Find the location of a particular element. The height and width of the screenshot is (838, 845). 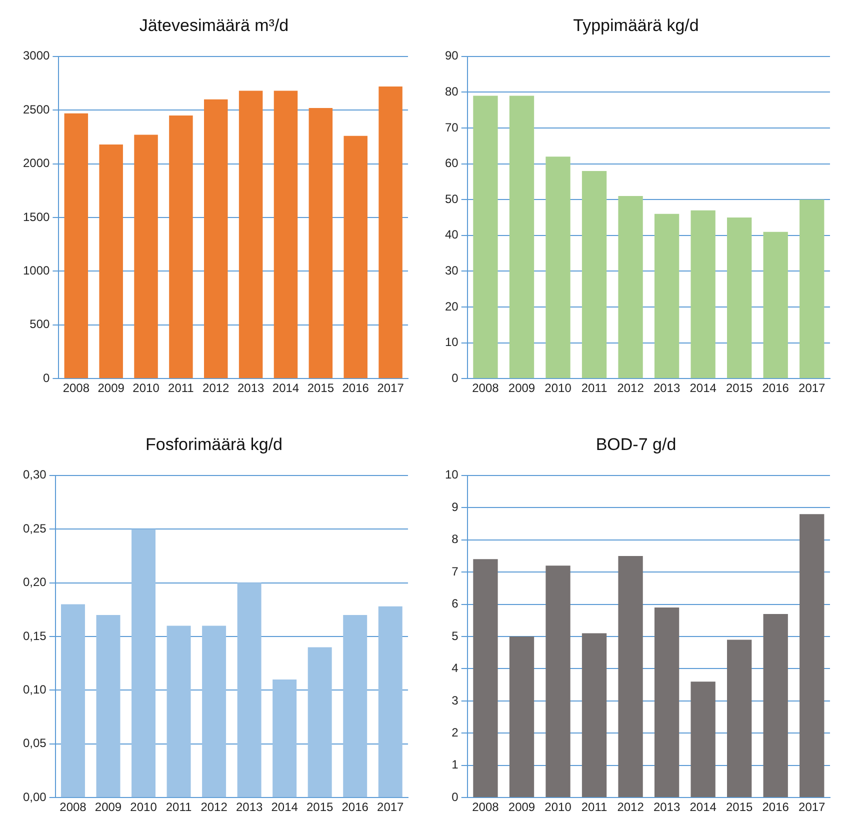

chart-title: Fosforimäärä kg/d is located at coordinates (214, 444).